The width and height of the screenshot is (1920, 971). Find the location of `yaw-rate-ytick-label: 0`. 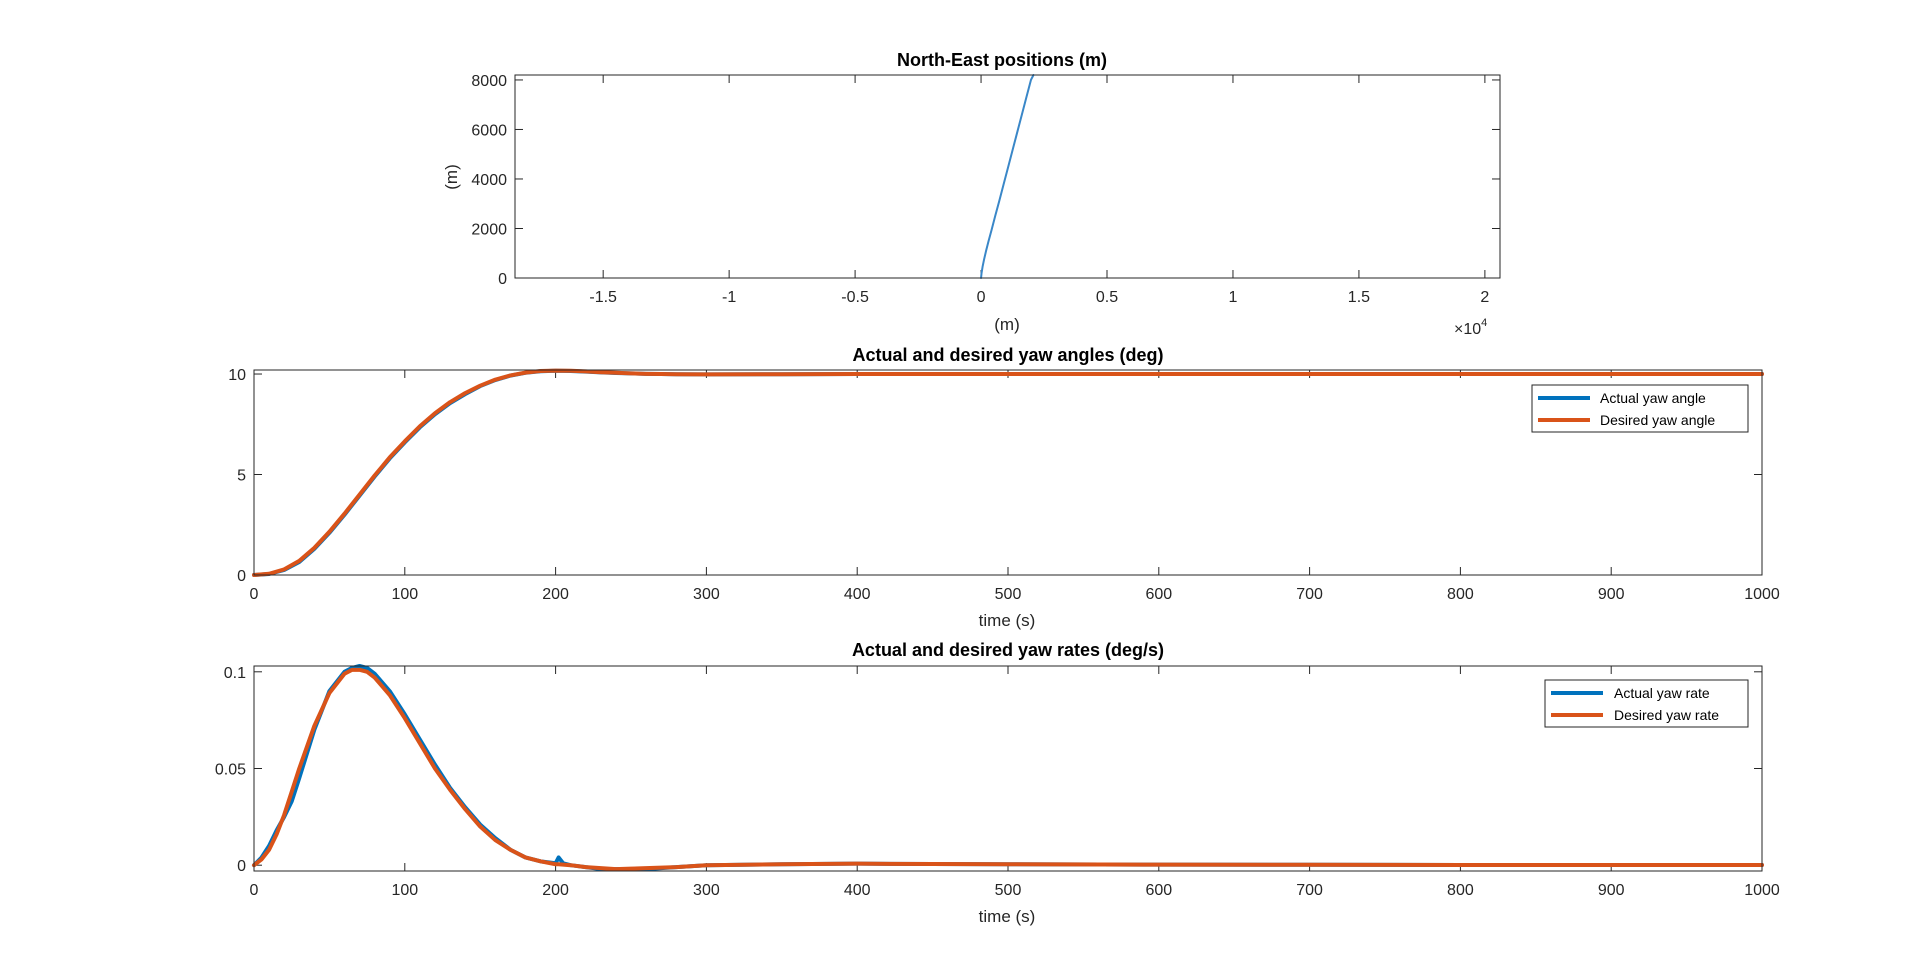

yaw-rate-ytick-label: 0 is located at coordinates (241, 866).